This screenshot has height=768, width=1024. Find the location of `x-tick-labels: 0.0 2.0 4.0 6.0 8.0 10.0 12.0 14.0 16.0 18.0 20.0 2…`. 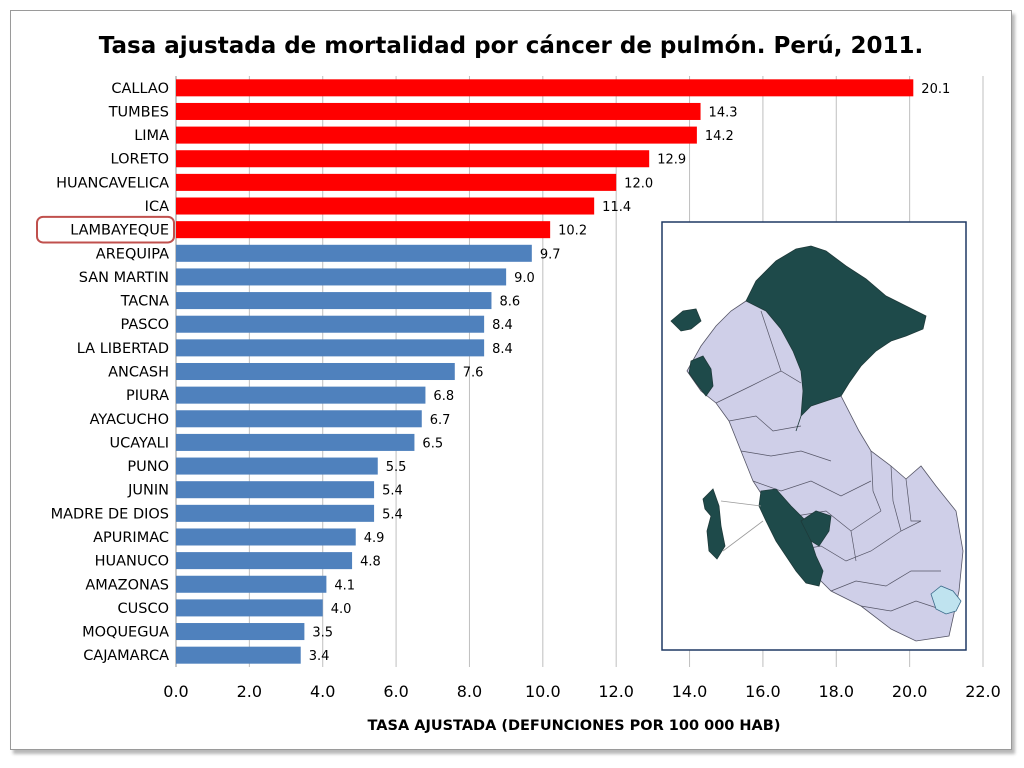

x-tick-labels: 0.0 2.0 4.0 6.0 8.0 10.0 12.0 14.0 16.0 18.0 20.0 2… is located at coordinates (582, 691).